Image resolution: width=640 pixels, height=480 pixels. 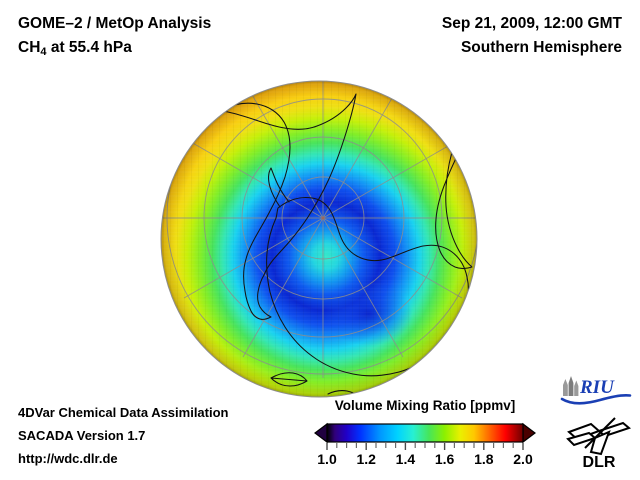 What do you see at coordinates (89, 47) in the screenshot?
I see `level-text: at 55.4 hPa` at bounding box center [89, 47].